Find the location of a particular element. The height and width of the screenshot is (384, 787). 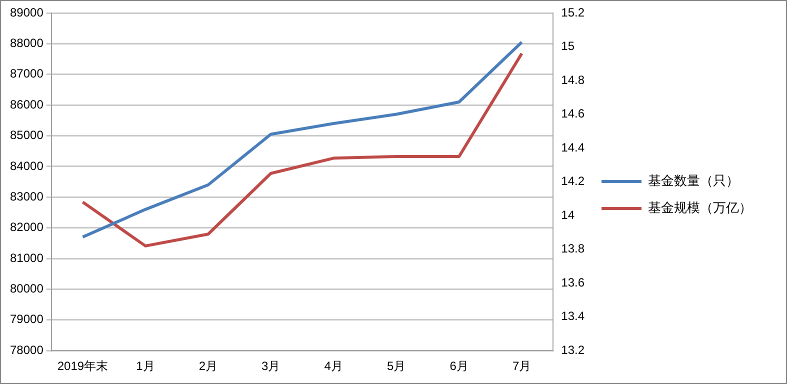

y-tick-label: 81000 is located at coordinates (27, 257).